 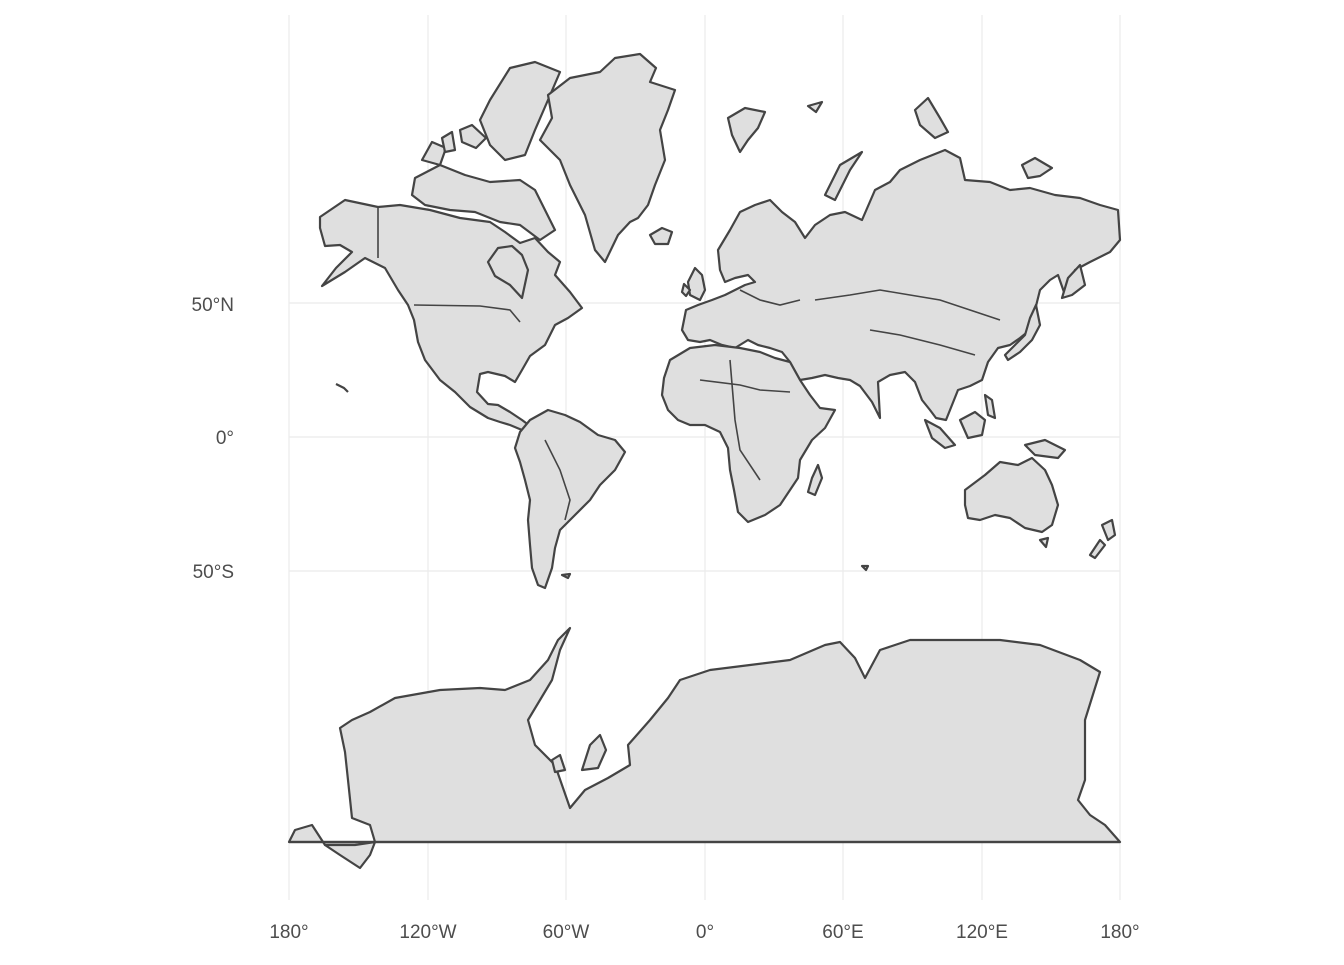 I want to click on landmass-falklands, so click(x=566, y=576).